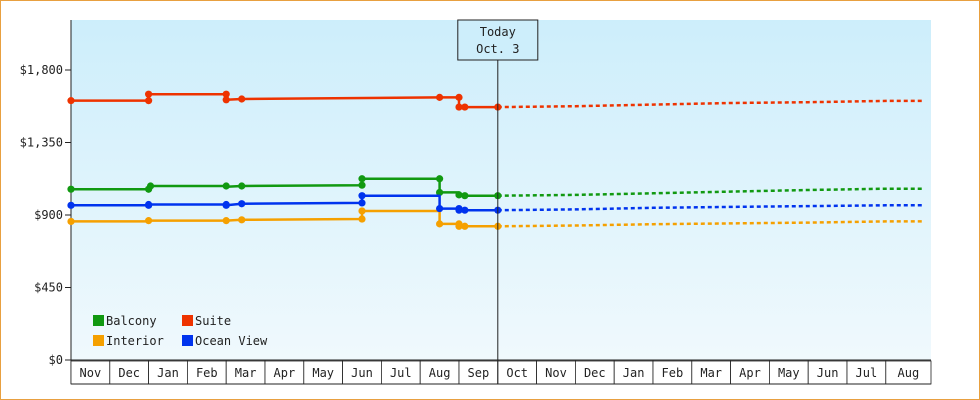 This screenshot has width=980, height=400. I want to click on today-box, so click(498, 40).